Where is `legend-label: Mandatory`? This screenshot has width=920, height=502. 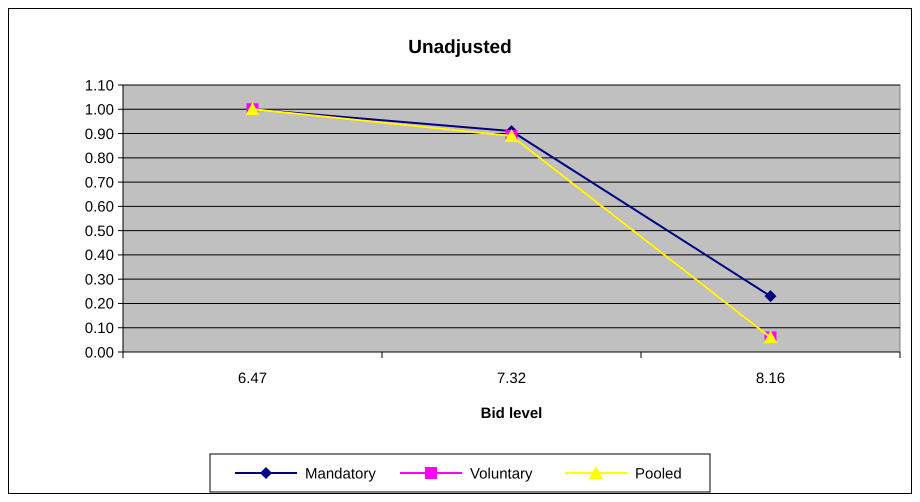 legend-label: Mandatory is located at coordinates (340, 473).